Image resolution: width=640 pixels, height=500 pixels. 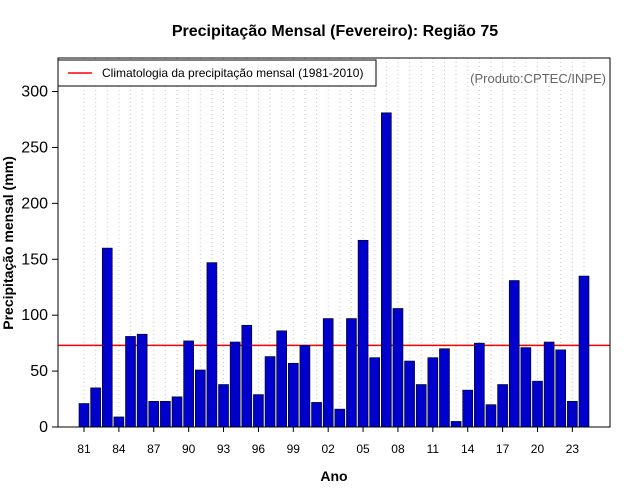 I want to click on x-tick-label: 08, so click(x=398, y=449).